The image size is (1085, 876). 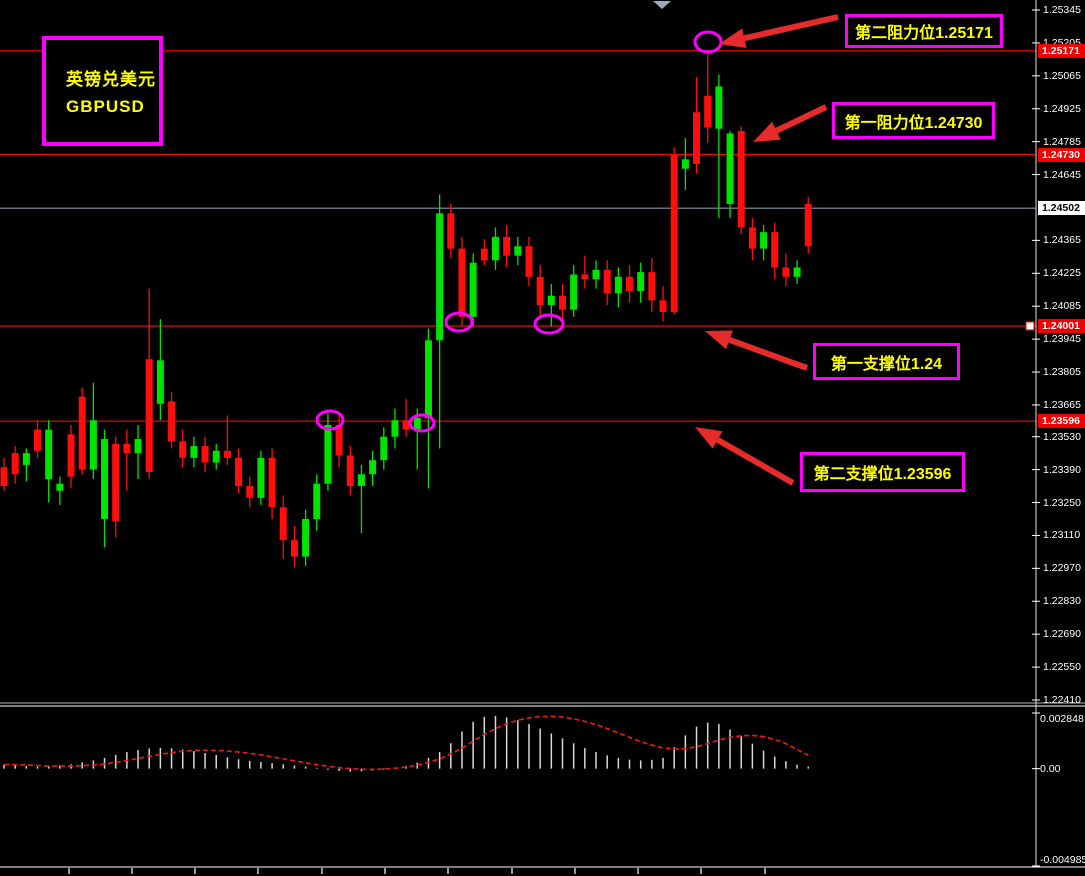 What do you see at coordinates (542, 872) in the screenshot?
I see `time-axis` at bounding box center [542, 872].